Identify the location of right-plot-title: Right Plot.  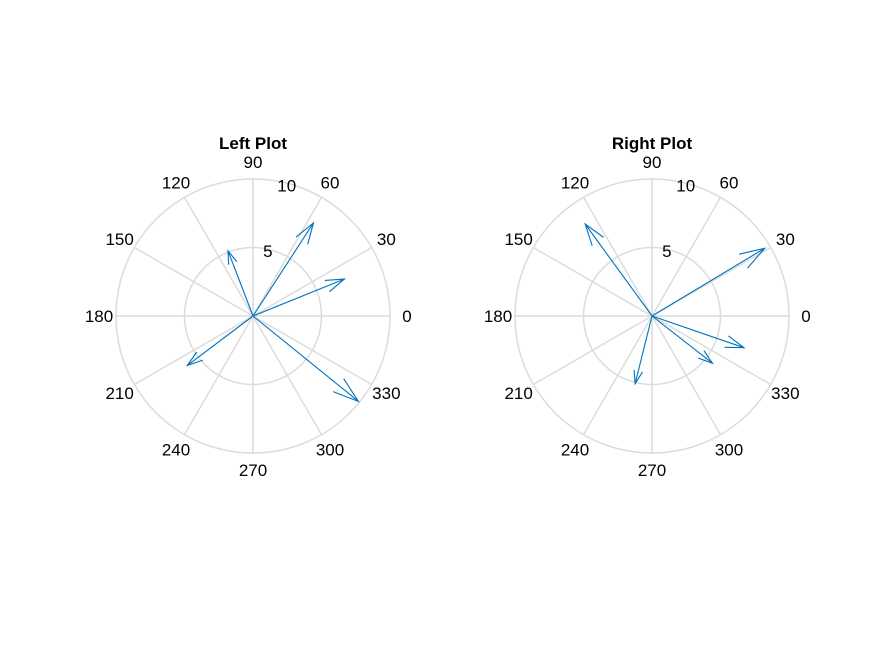
(652, 143).